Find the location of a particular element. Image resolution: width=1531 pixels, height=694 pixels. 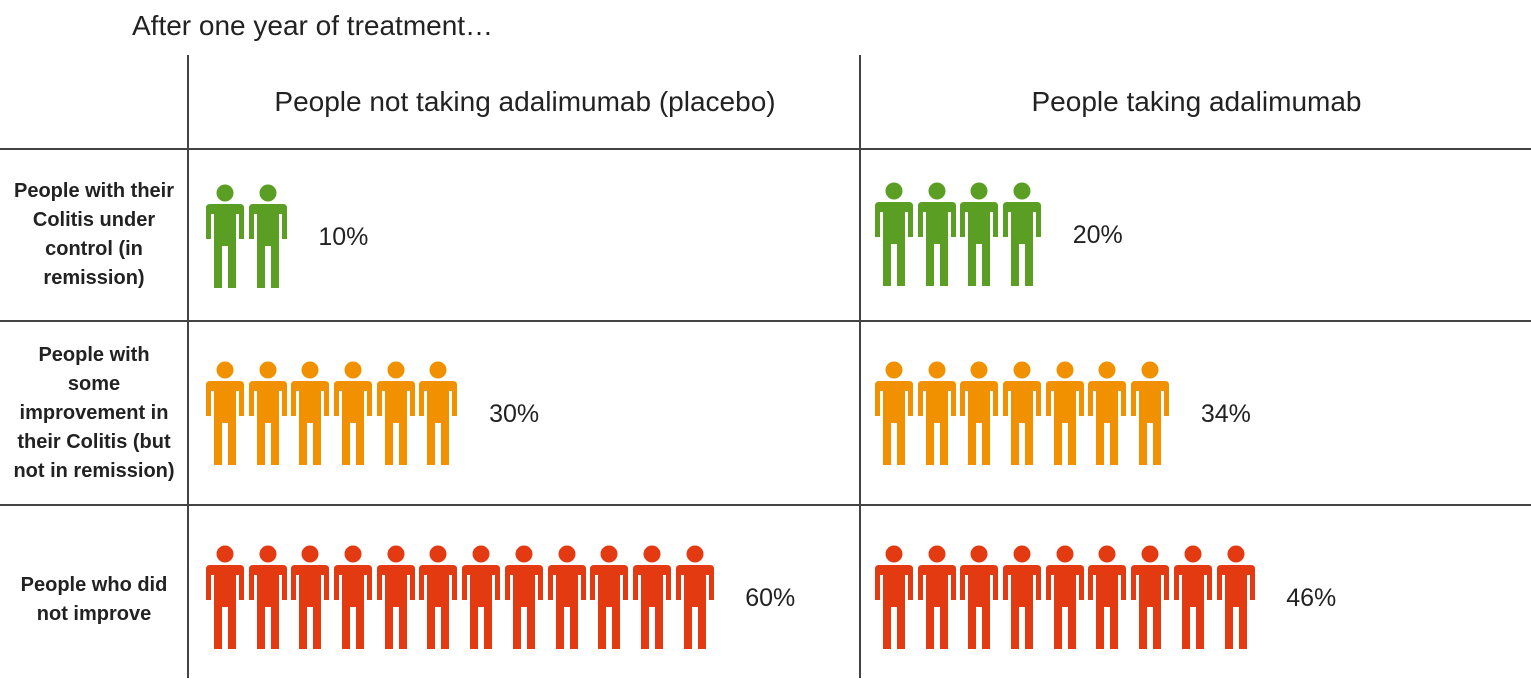

cell-no-improvement-adalimumab: 46% is located at coordinates (1105, 598).